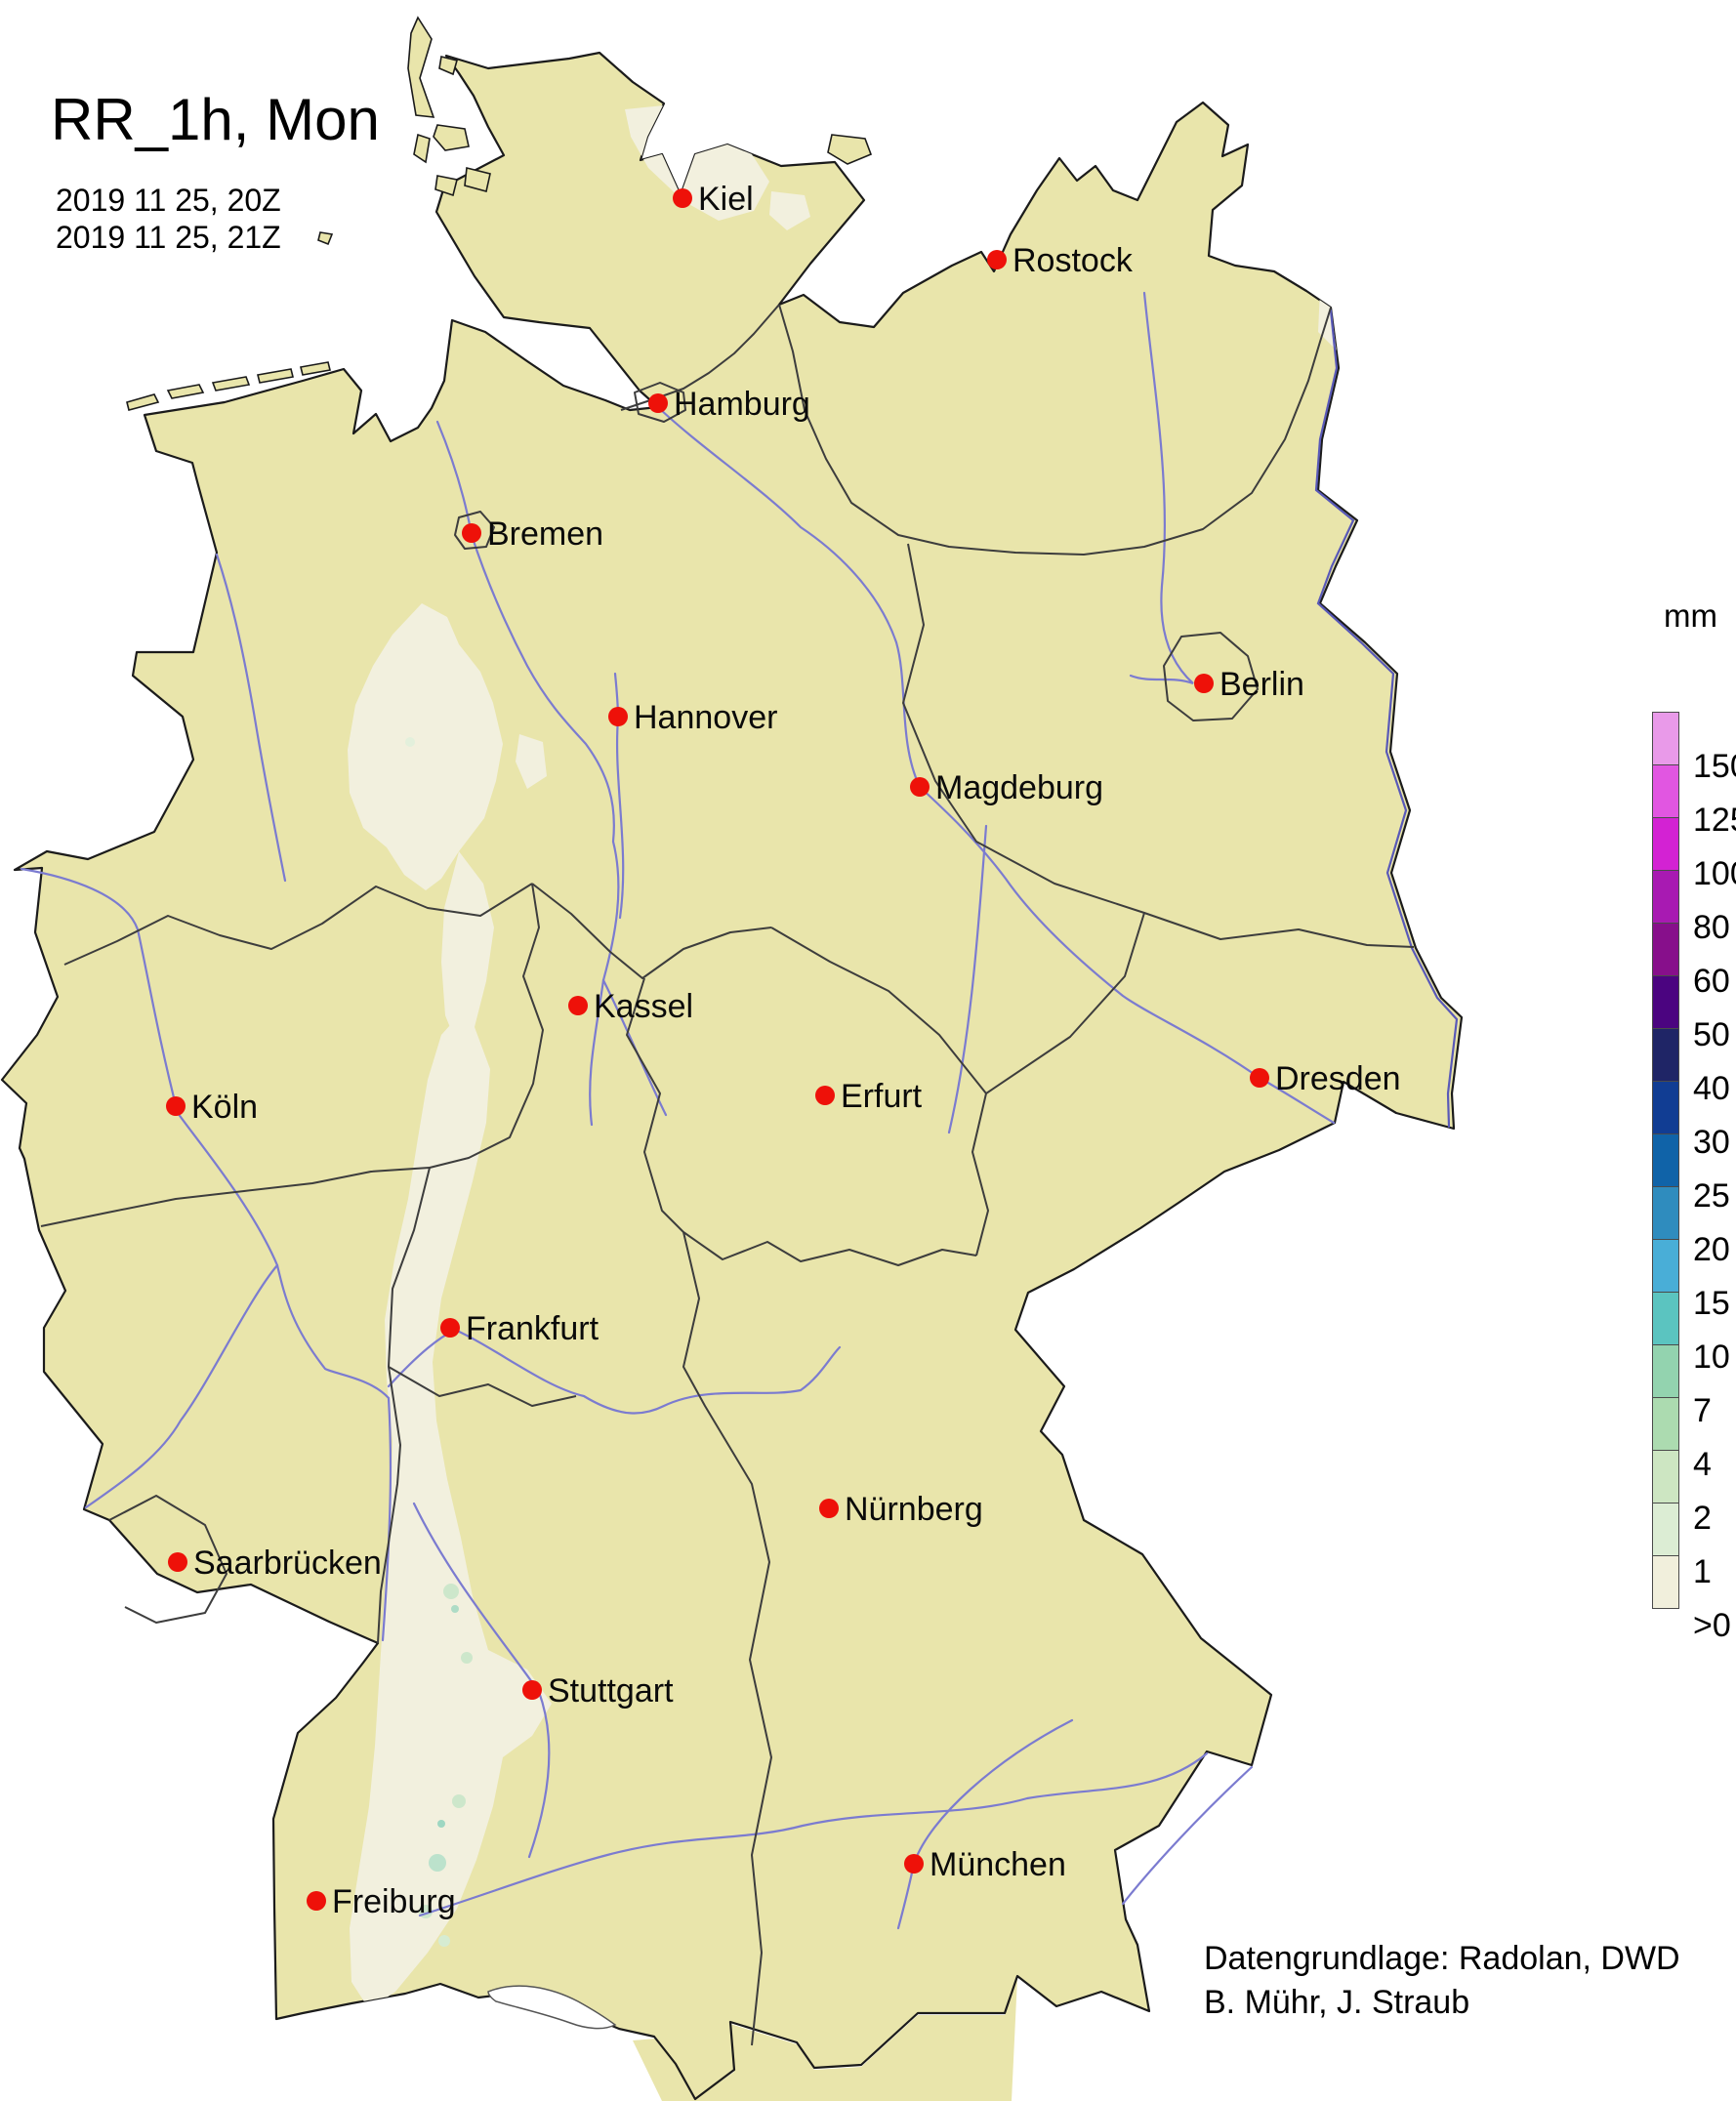 The height and width of the screenshot is (2101, 1736). Describe the element at coordinates (597, 1052) in the screenshot. I see `river-fulda` at that location.